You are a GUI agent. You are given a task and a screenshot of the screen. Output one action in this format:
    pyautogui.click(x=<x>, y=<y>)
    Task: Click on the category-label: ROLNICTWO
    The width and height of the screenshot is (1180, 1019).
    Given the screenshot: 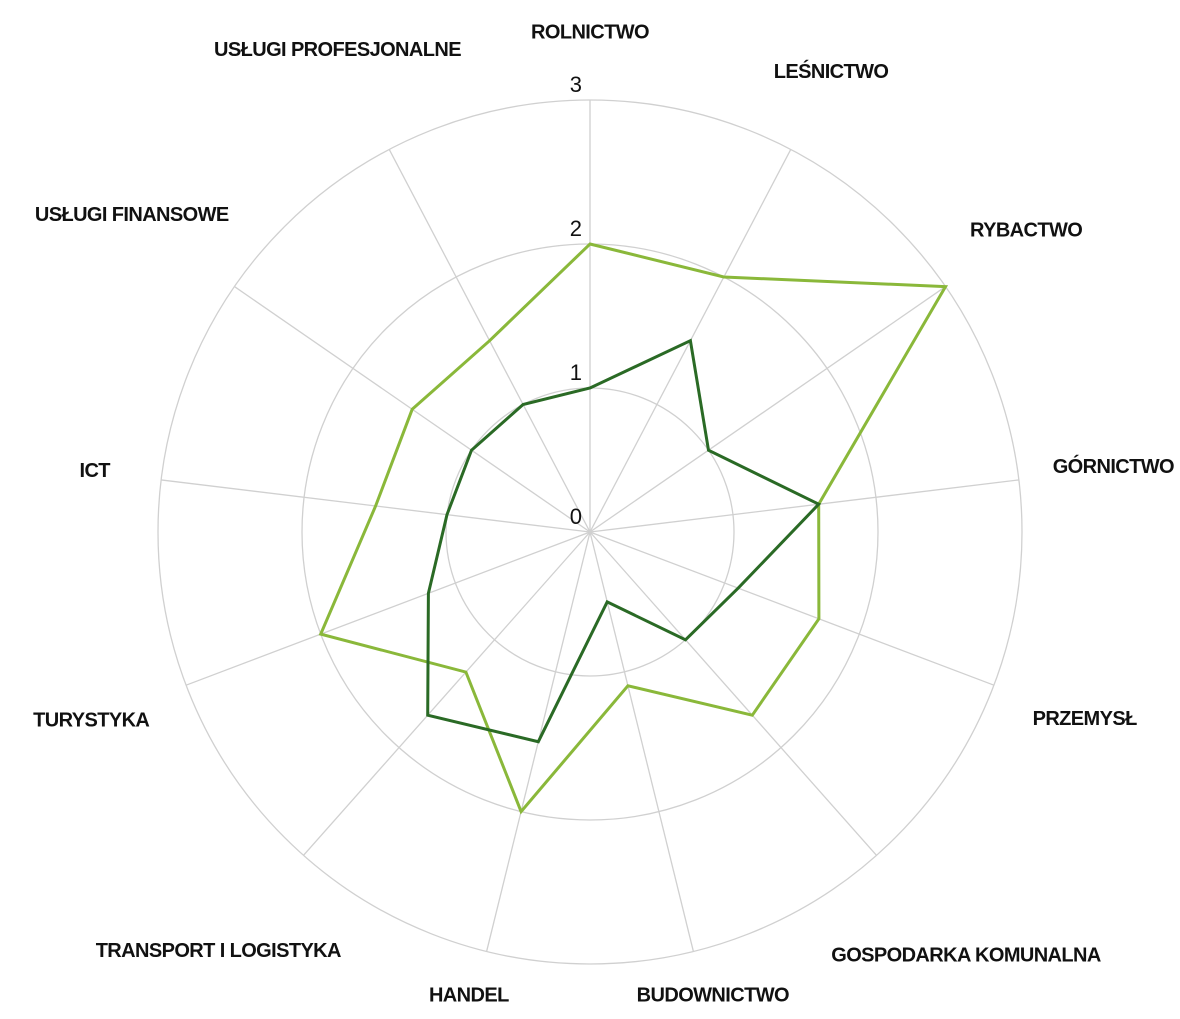 What is the action you would take?
    pyautogui.click(x=590, y=32)
    